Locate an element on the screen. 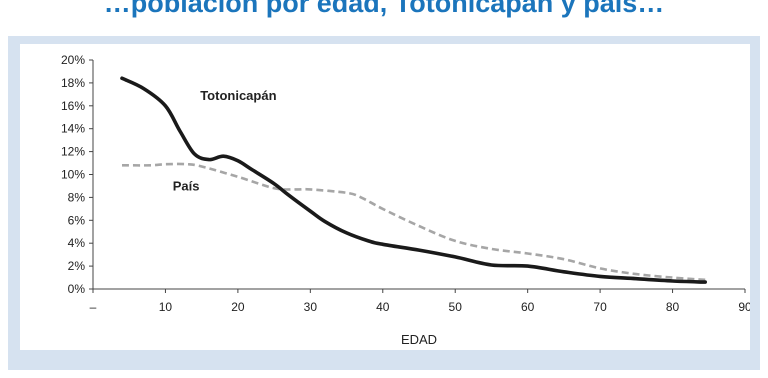  x-tick-label: 80 is located at coordinates (673, 307).